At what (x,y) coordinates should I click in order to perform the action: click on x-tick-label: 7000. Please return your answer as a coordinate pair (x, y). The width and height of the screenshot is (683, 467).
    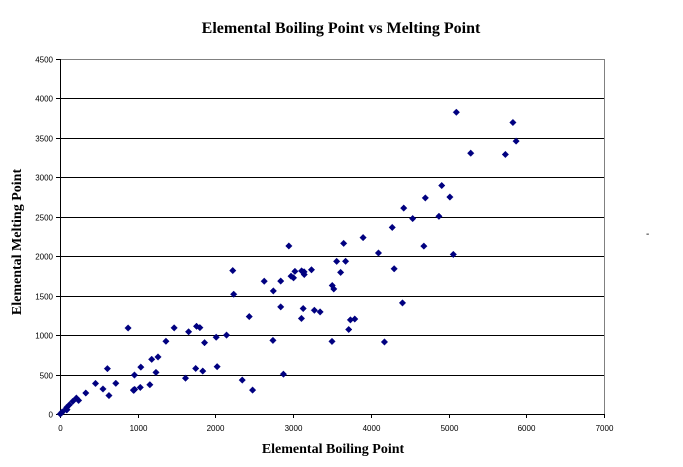
    Looking at the image, I should click on (605, 428).